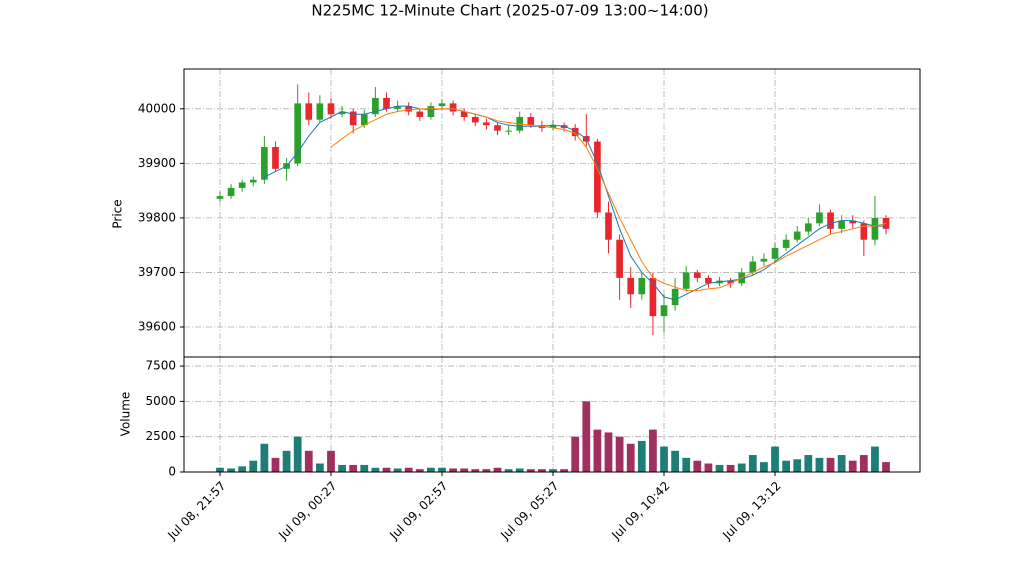 This screenshot has height=575, width=1022. What do you see at coordinates (157, 108) in the screenshot?
I see `y-tick-label: 40000` at bounding box center [157, 108].